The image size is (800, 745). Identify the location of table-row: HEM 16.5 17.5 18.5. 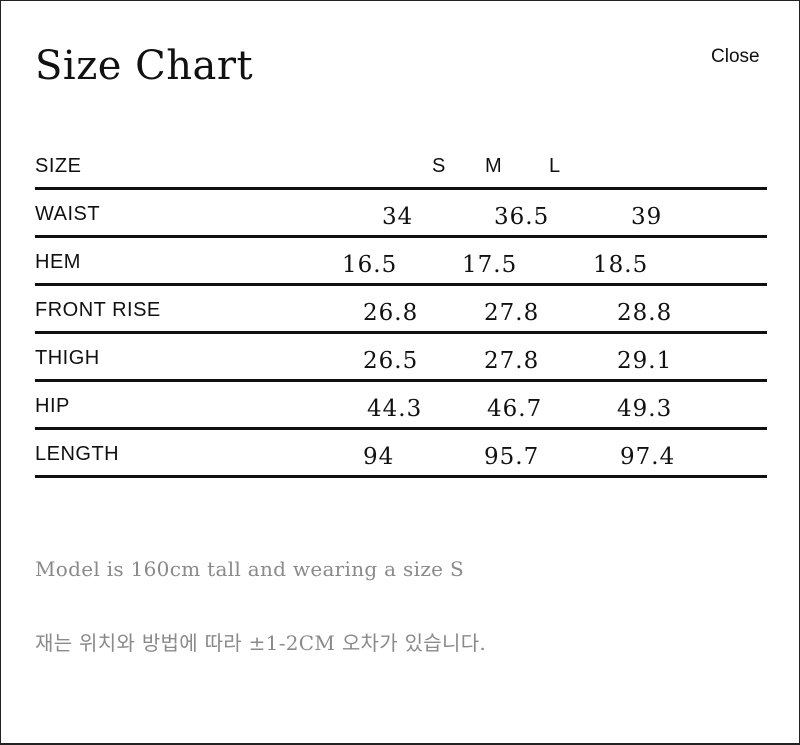
(401, 262).